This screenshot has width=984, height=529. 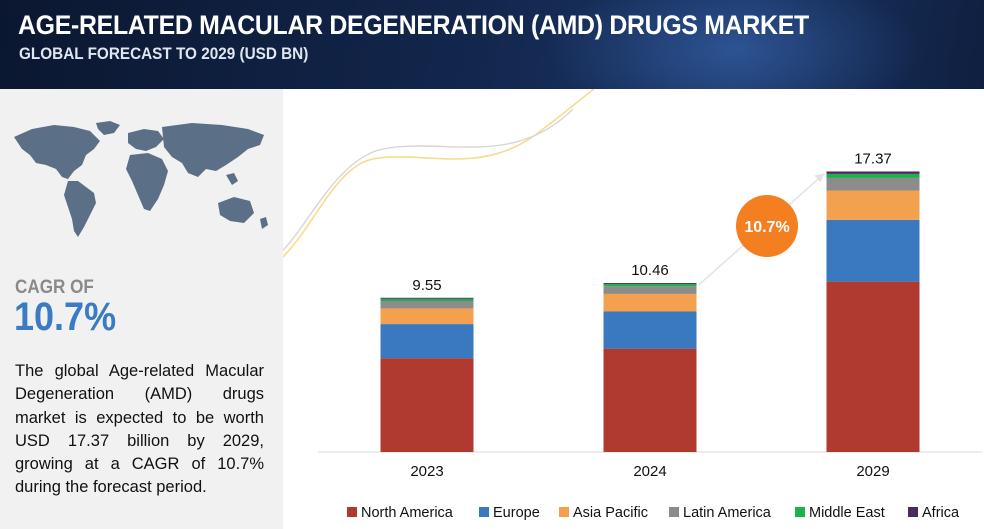 I want to click on x-tick-label-2023: 2023, so click(x=426, y=471).